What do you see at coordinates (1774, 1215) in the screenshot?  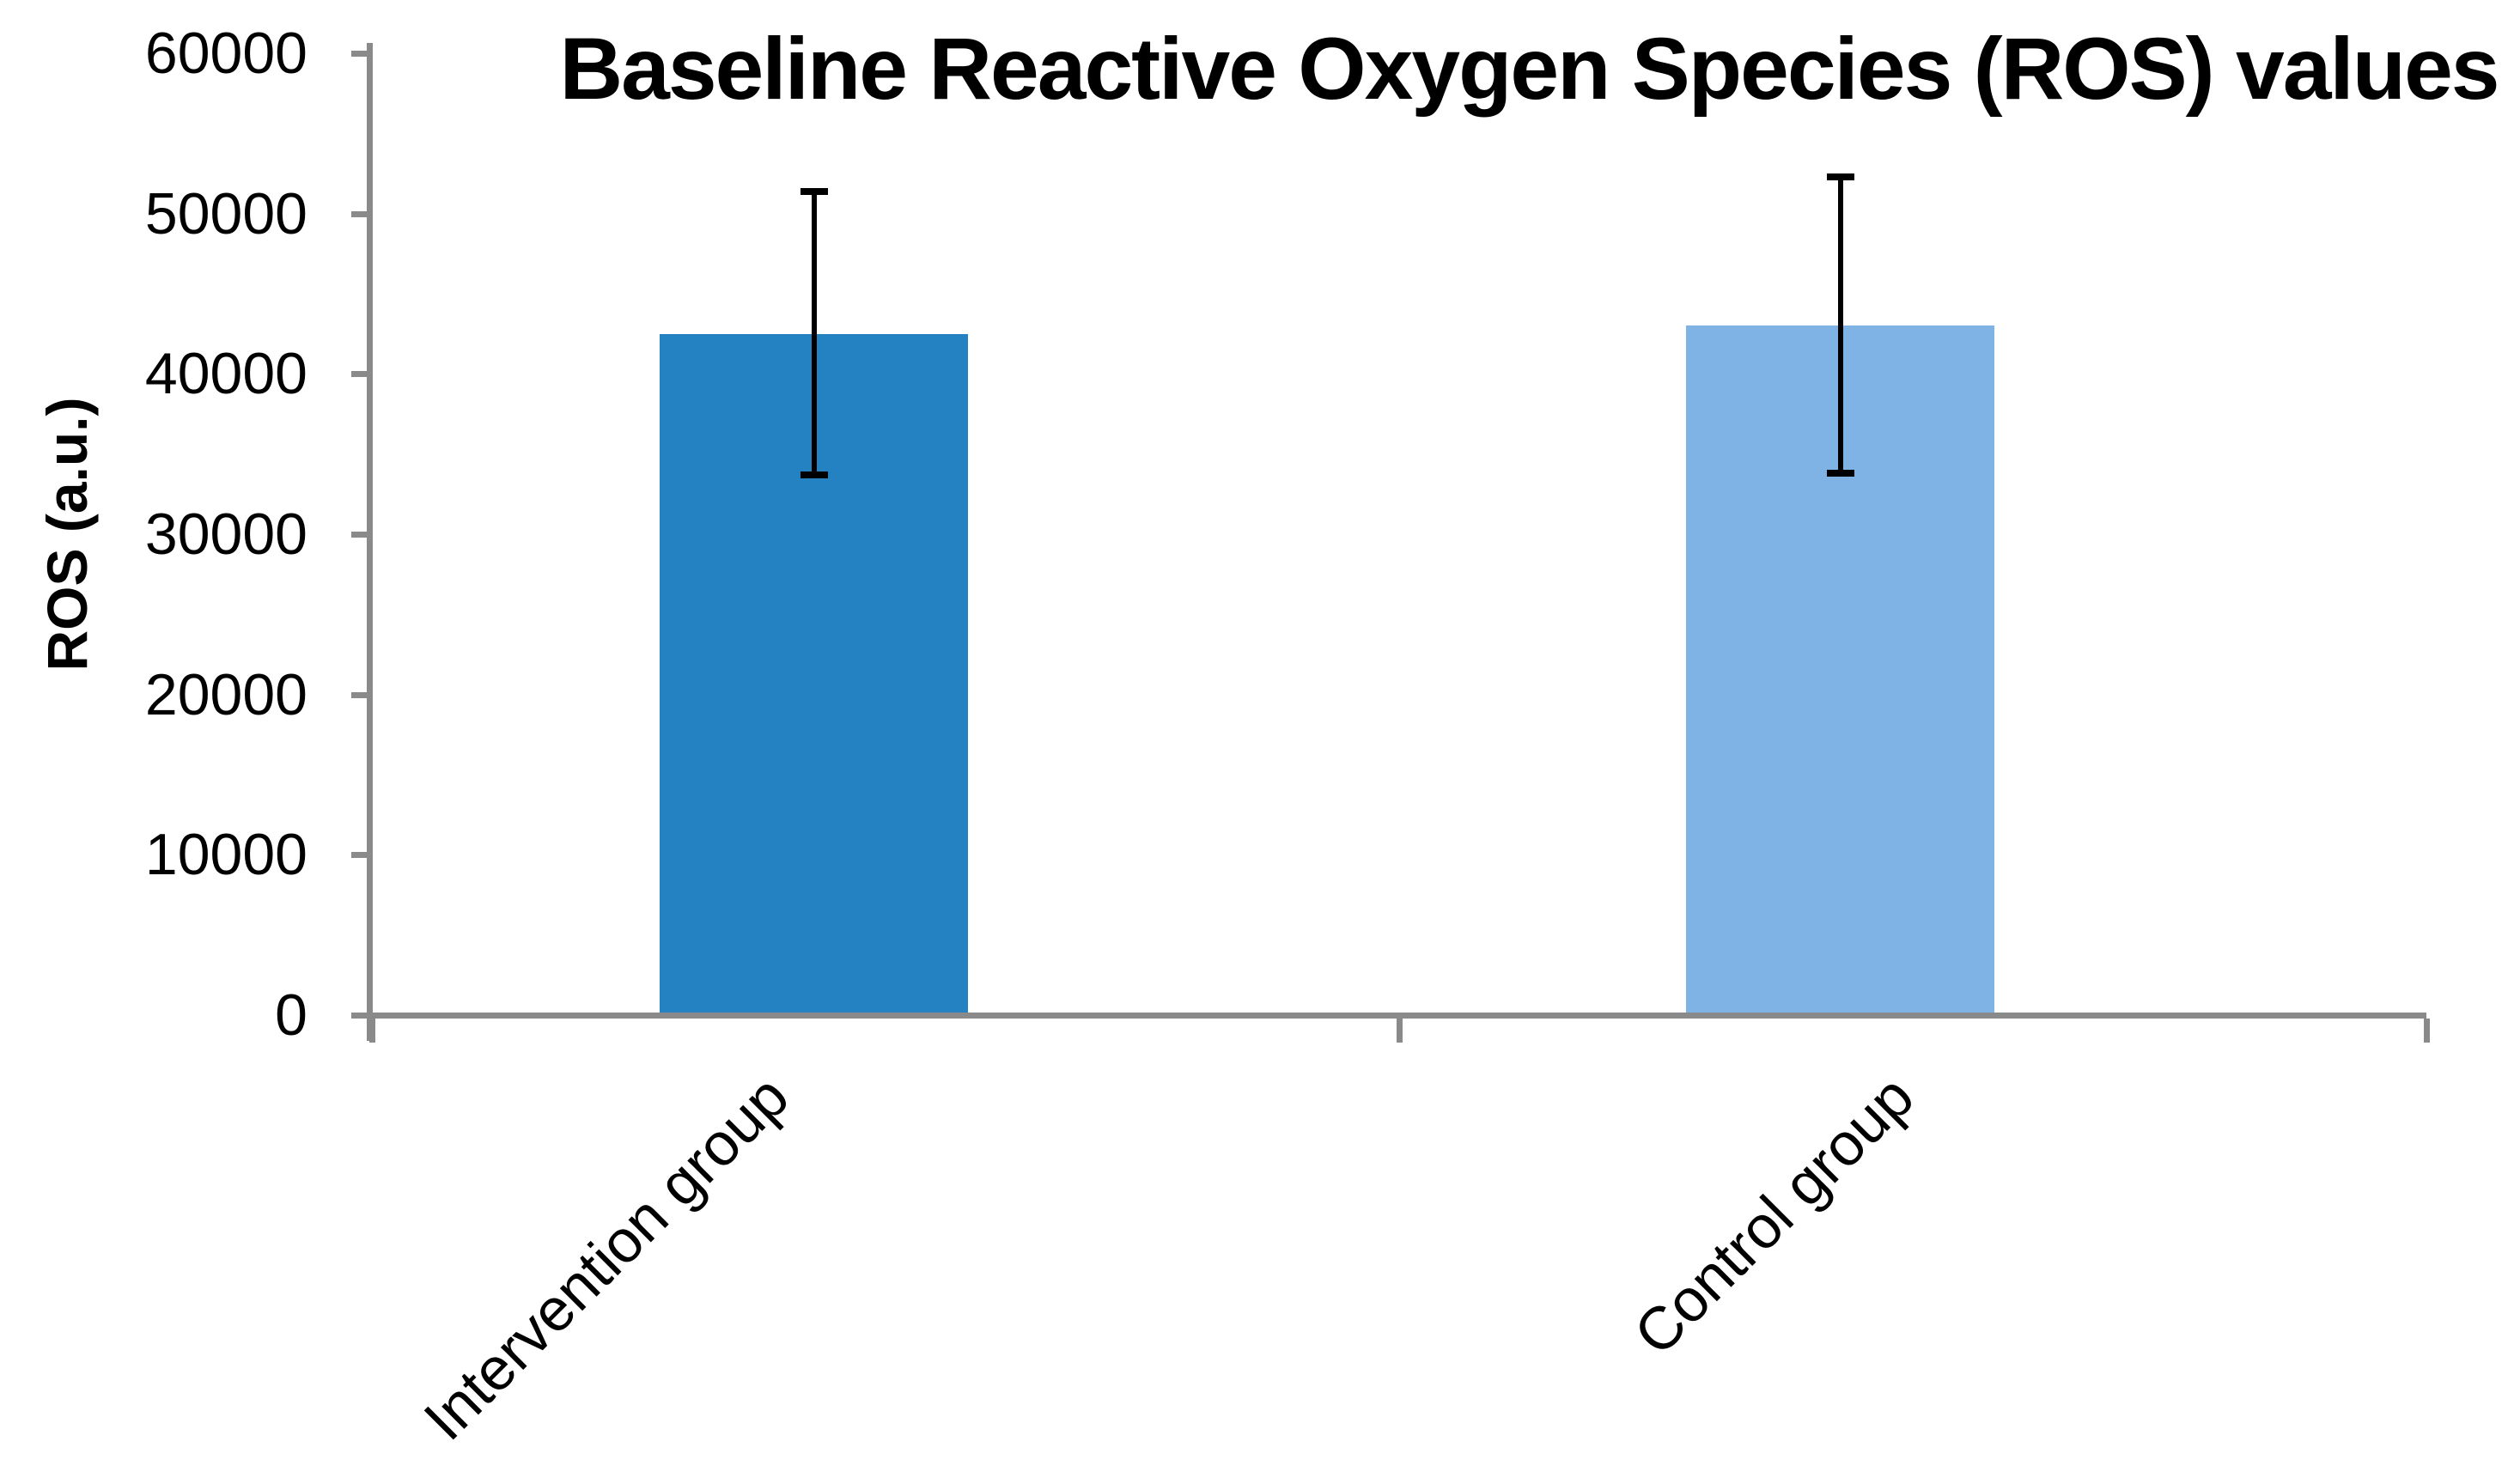 I see `category-label: Control group` at bounding box center [1774, 1215].